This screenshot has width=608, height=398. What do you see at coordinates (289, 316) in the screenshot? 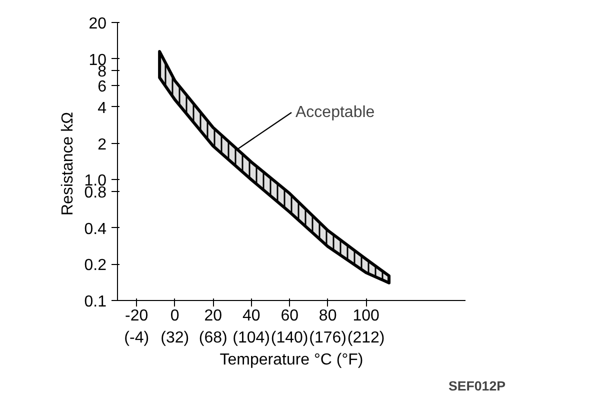
I see `x-tick-label: 60` at bounding box center [289, 316].